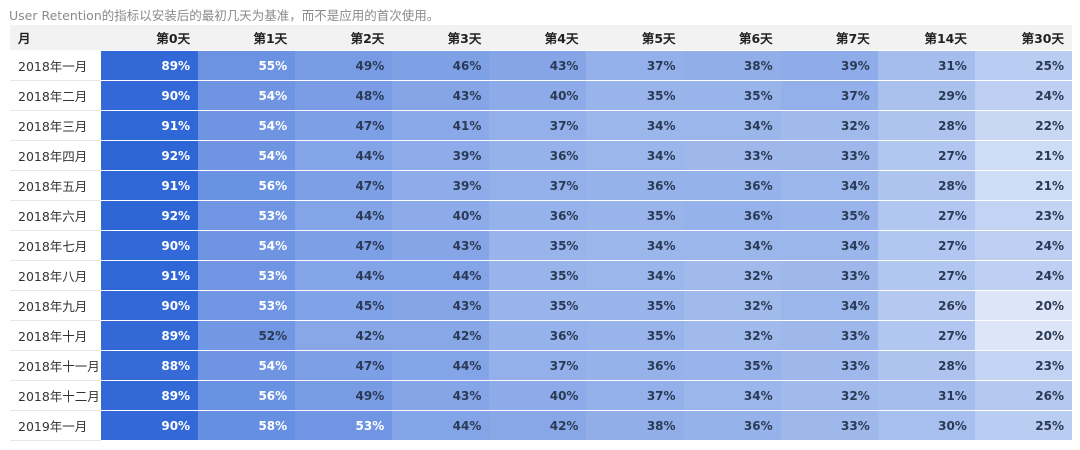 The height and width of the screenshot is (450, 1080). What do you see at coordinates (247, 186) in the screenshot?
I see `retention-cell: 56%` at bounding box center [247, 186].